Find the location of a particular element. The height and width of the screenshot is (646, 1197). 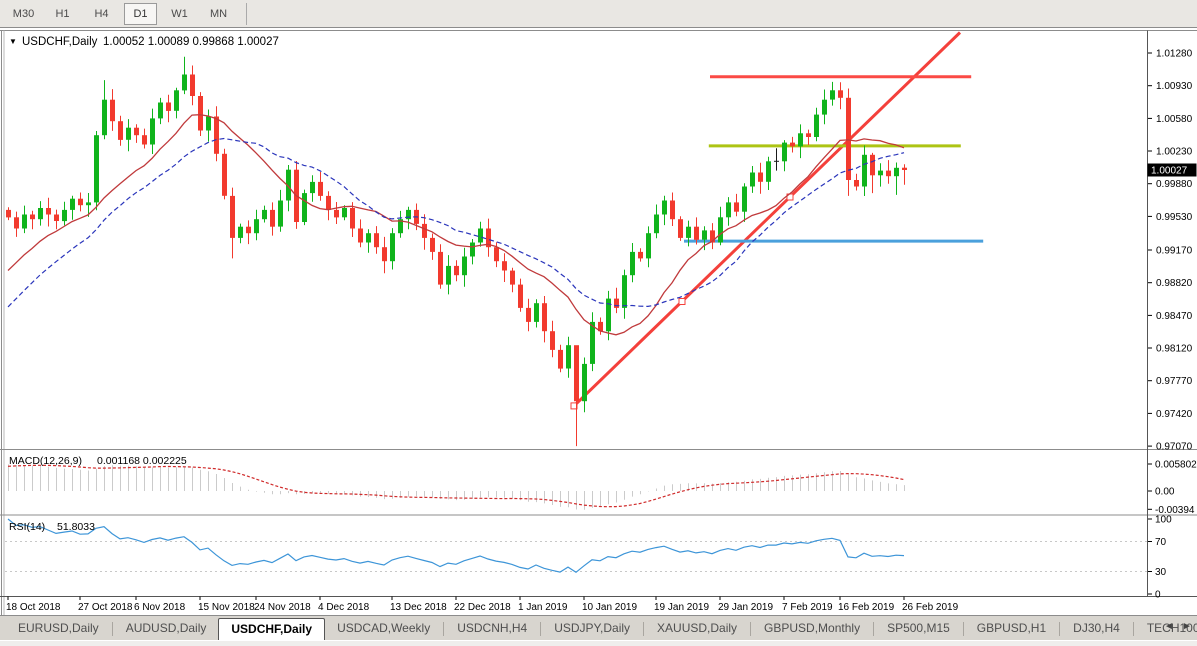

tab-sp500-m15: SP500,M15 is located at coordinates (918, 629).